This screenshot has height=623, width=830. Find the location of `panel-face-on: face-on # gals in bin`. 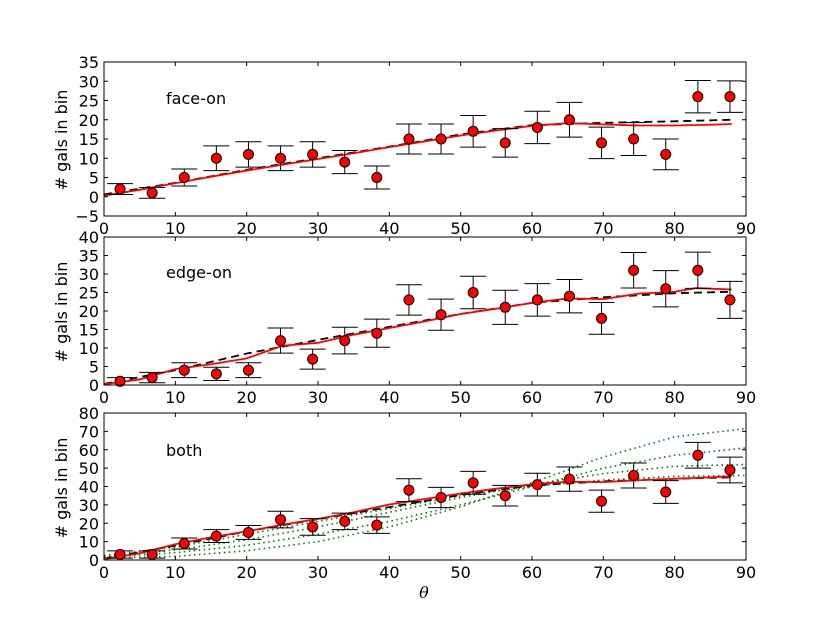

panel-face-on: face-on # gals in bin is located at coordinates (139, 139).